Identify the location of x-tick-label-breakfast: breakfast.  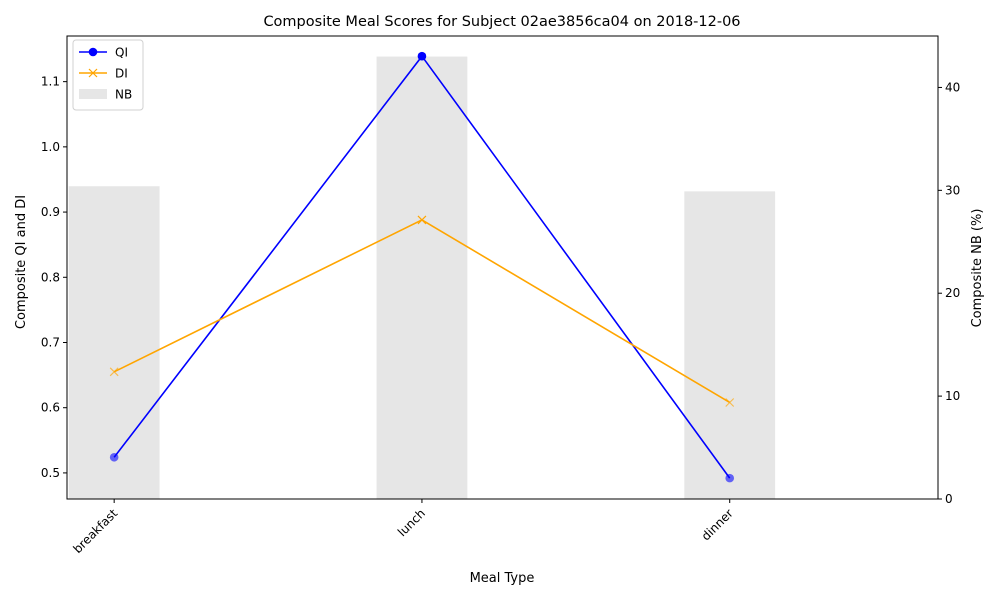
(95, 531).